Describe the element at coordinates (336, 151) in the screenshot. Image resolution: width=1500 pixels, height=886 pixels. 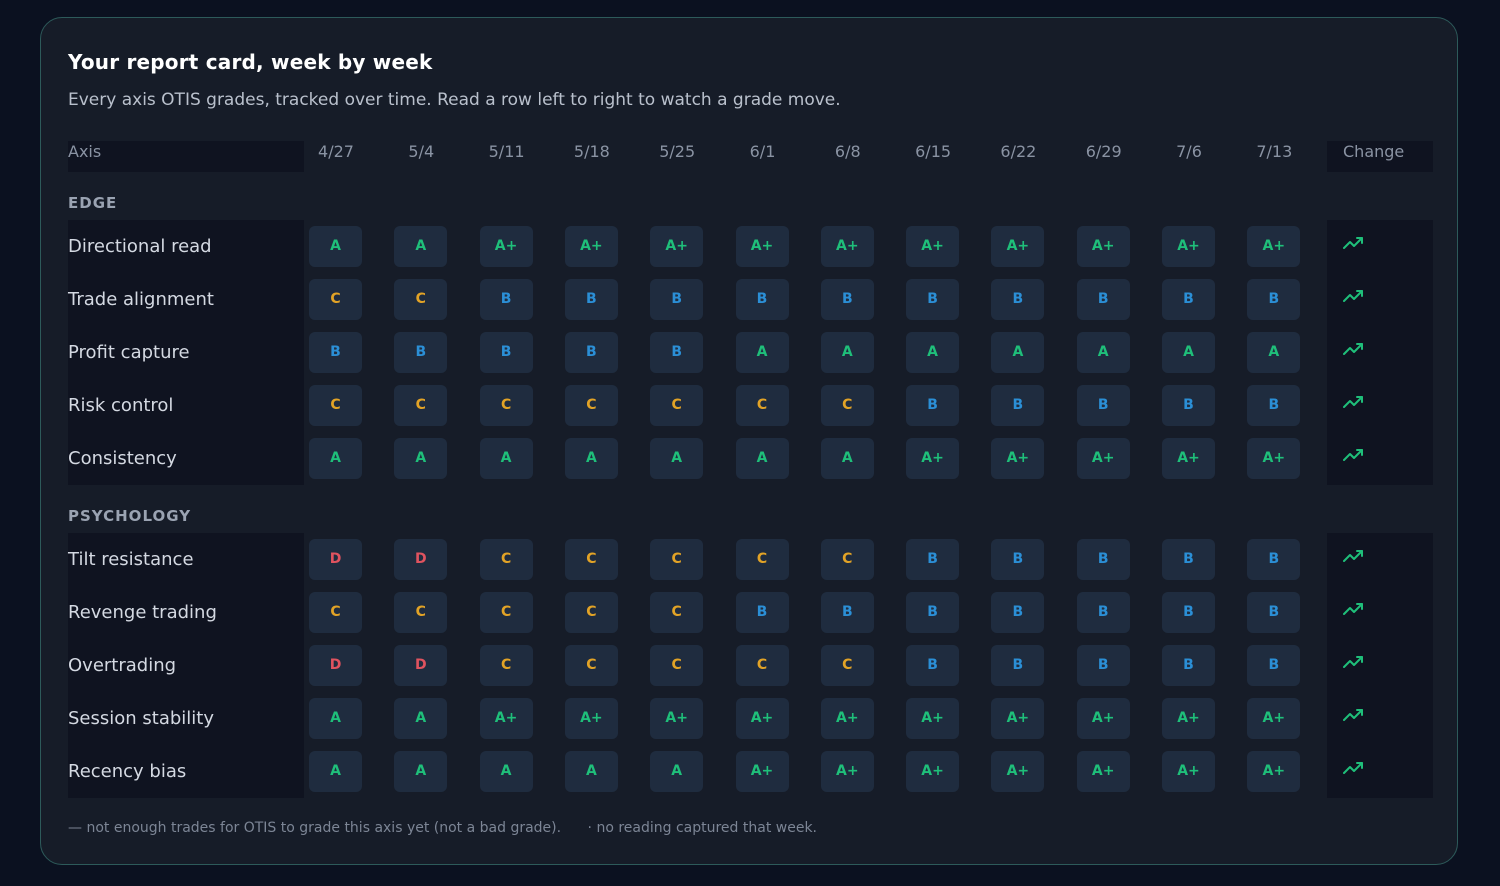
I see `week-header: 4/27` at that location.